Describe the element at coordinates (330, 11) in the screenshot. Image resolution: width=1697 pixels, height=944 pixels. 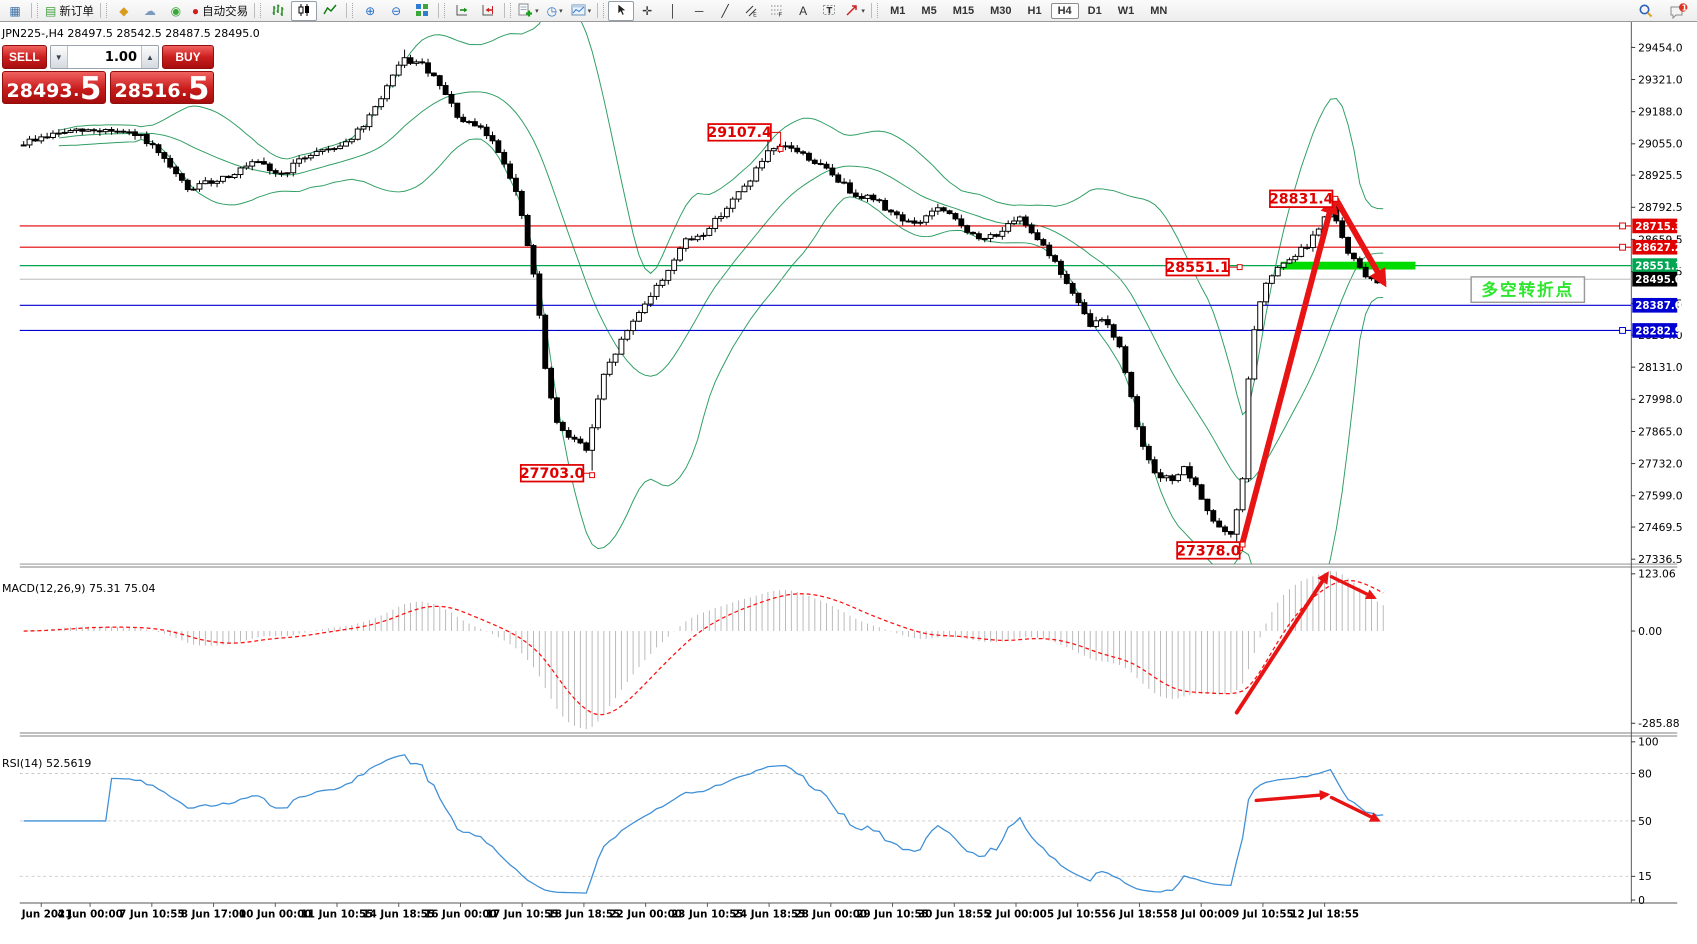
I see `line-chart-icon` at that location.